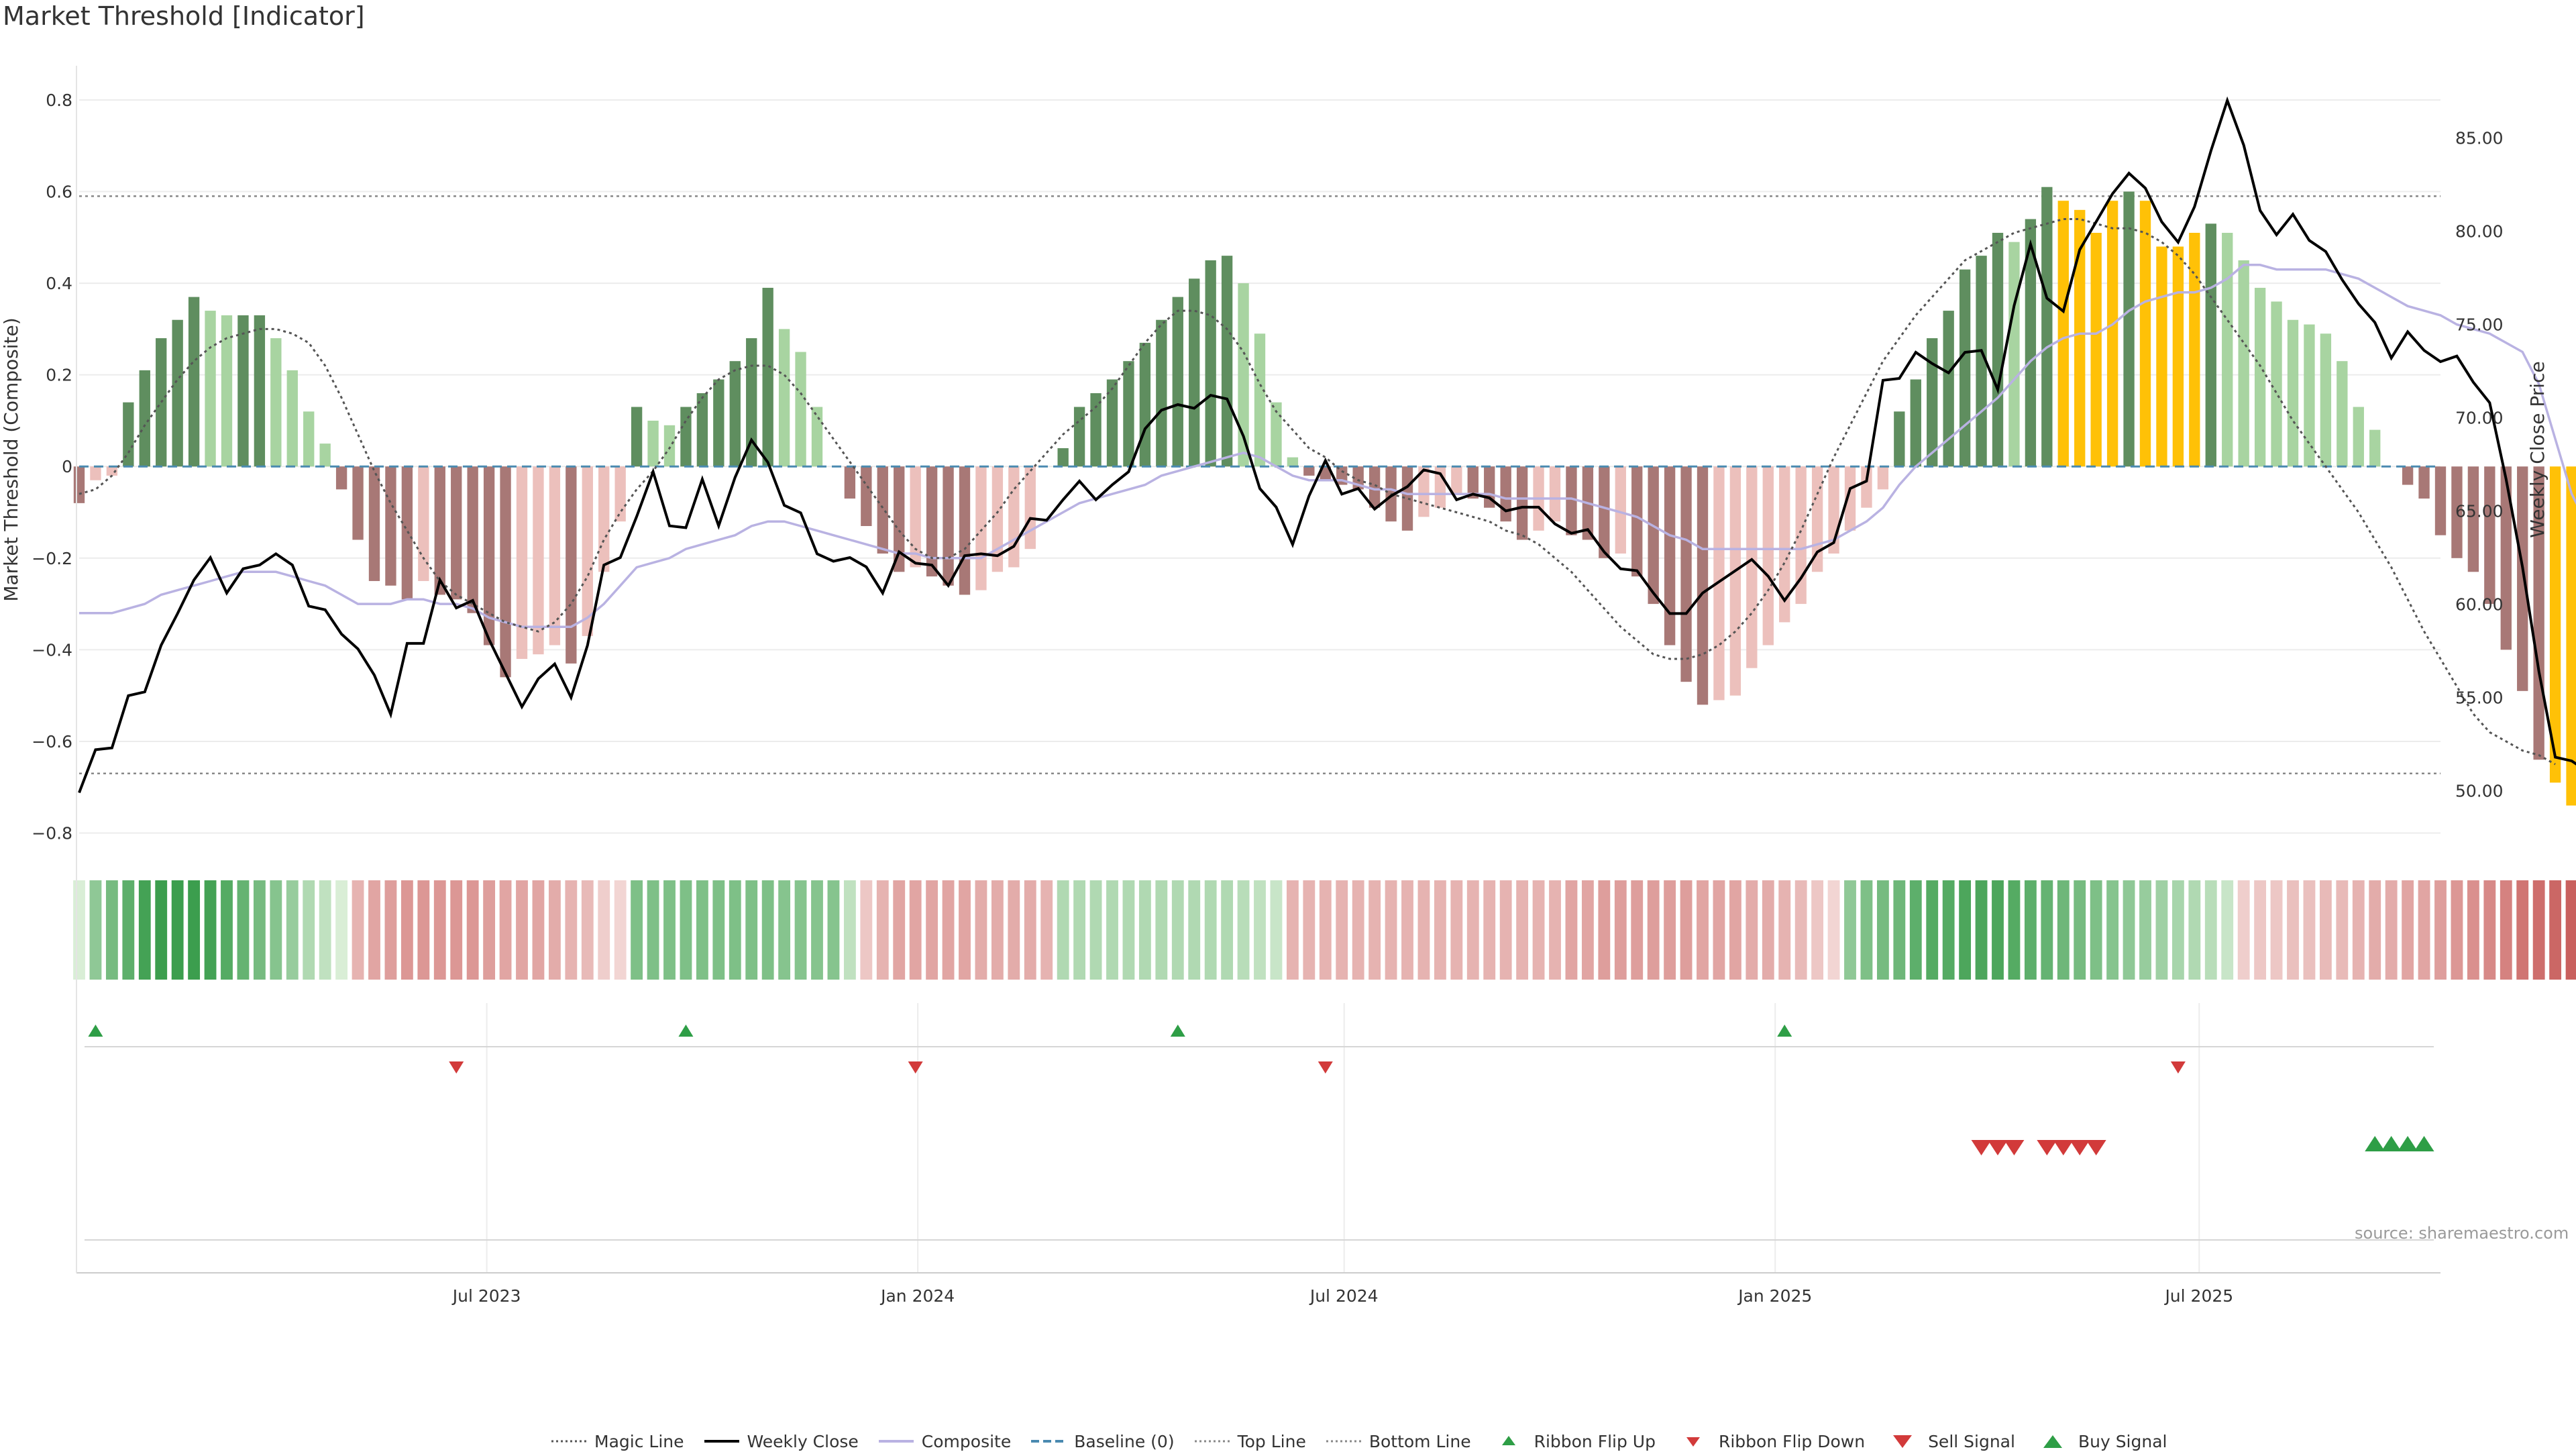  Describe the element at coordinates (59, 376) in the screenshot. I see `y-tick-label-left: 0.2` at that location.